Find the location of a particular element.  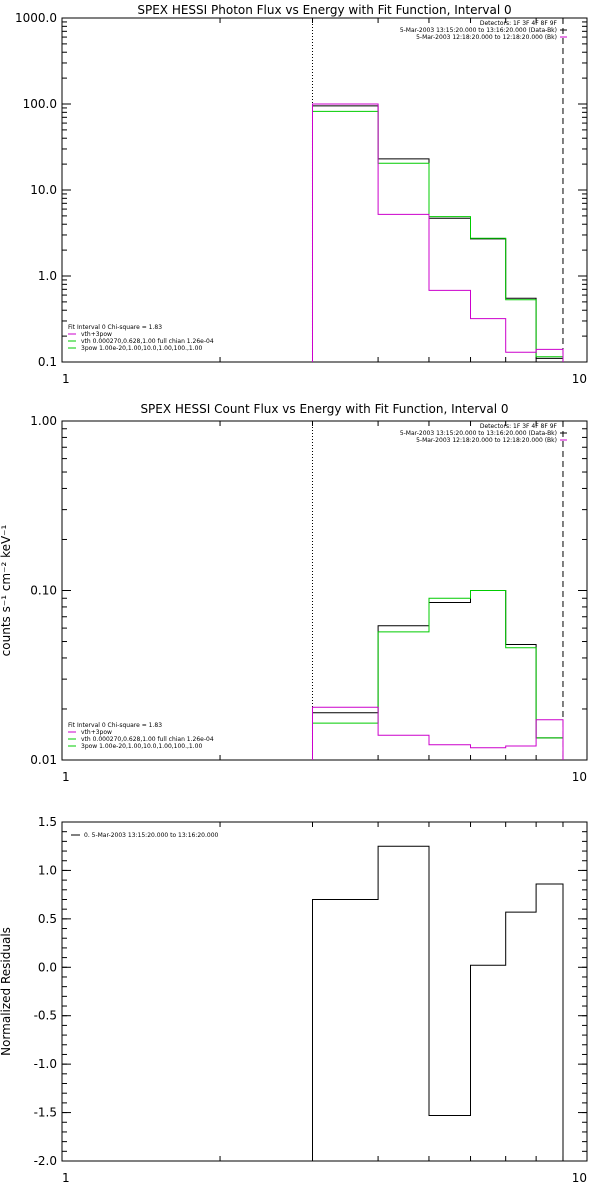

y-tick-label: -2.0 is located at coordinates (45, 1161).